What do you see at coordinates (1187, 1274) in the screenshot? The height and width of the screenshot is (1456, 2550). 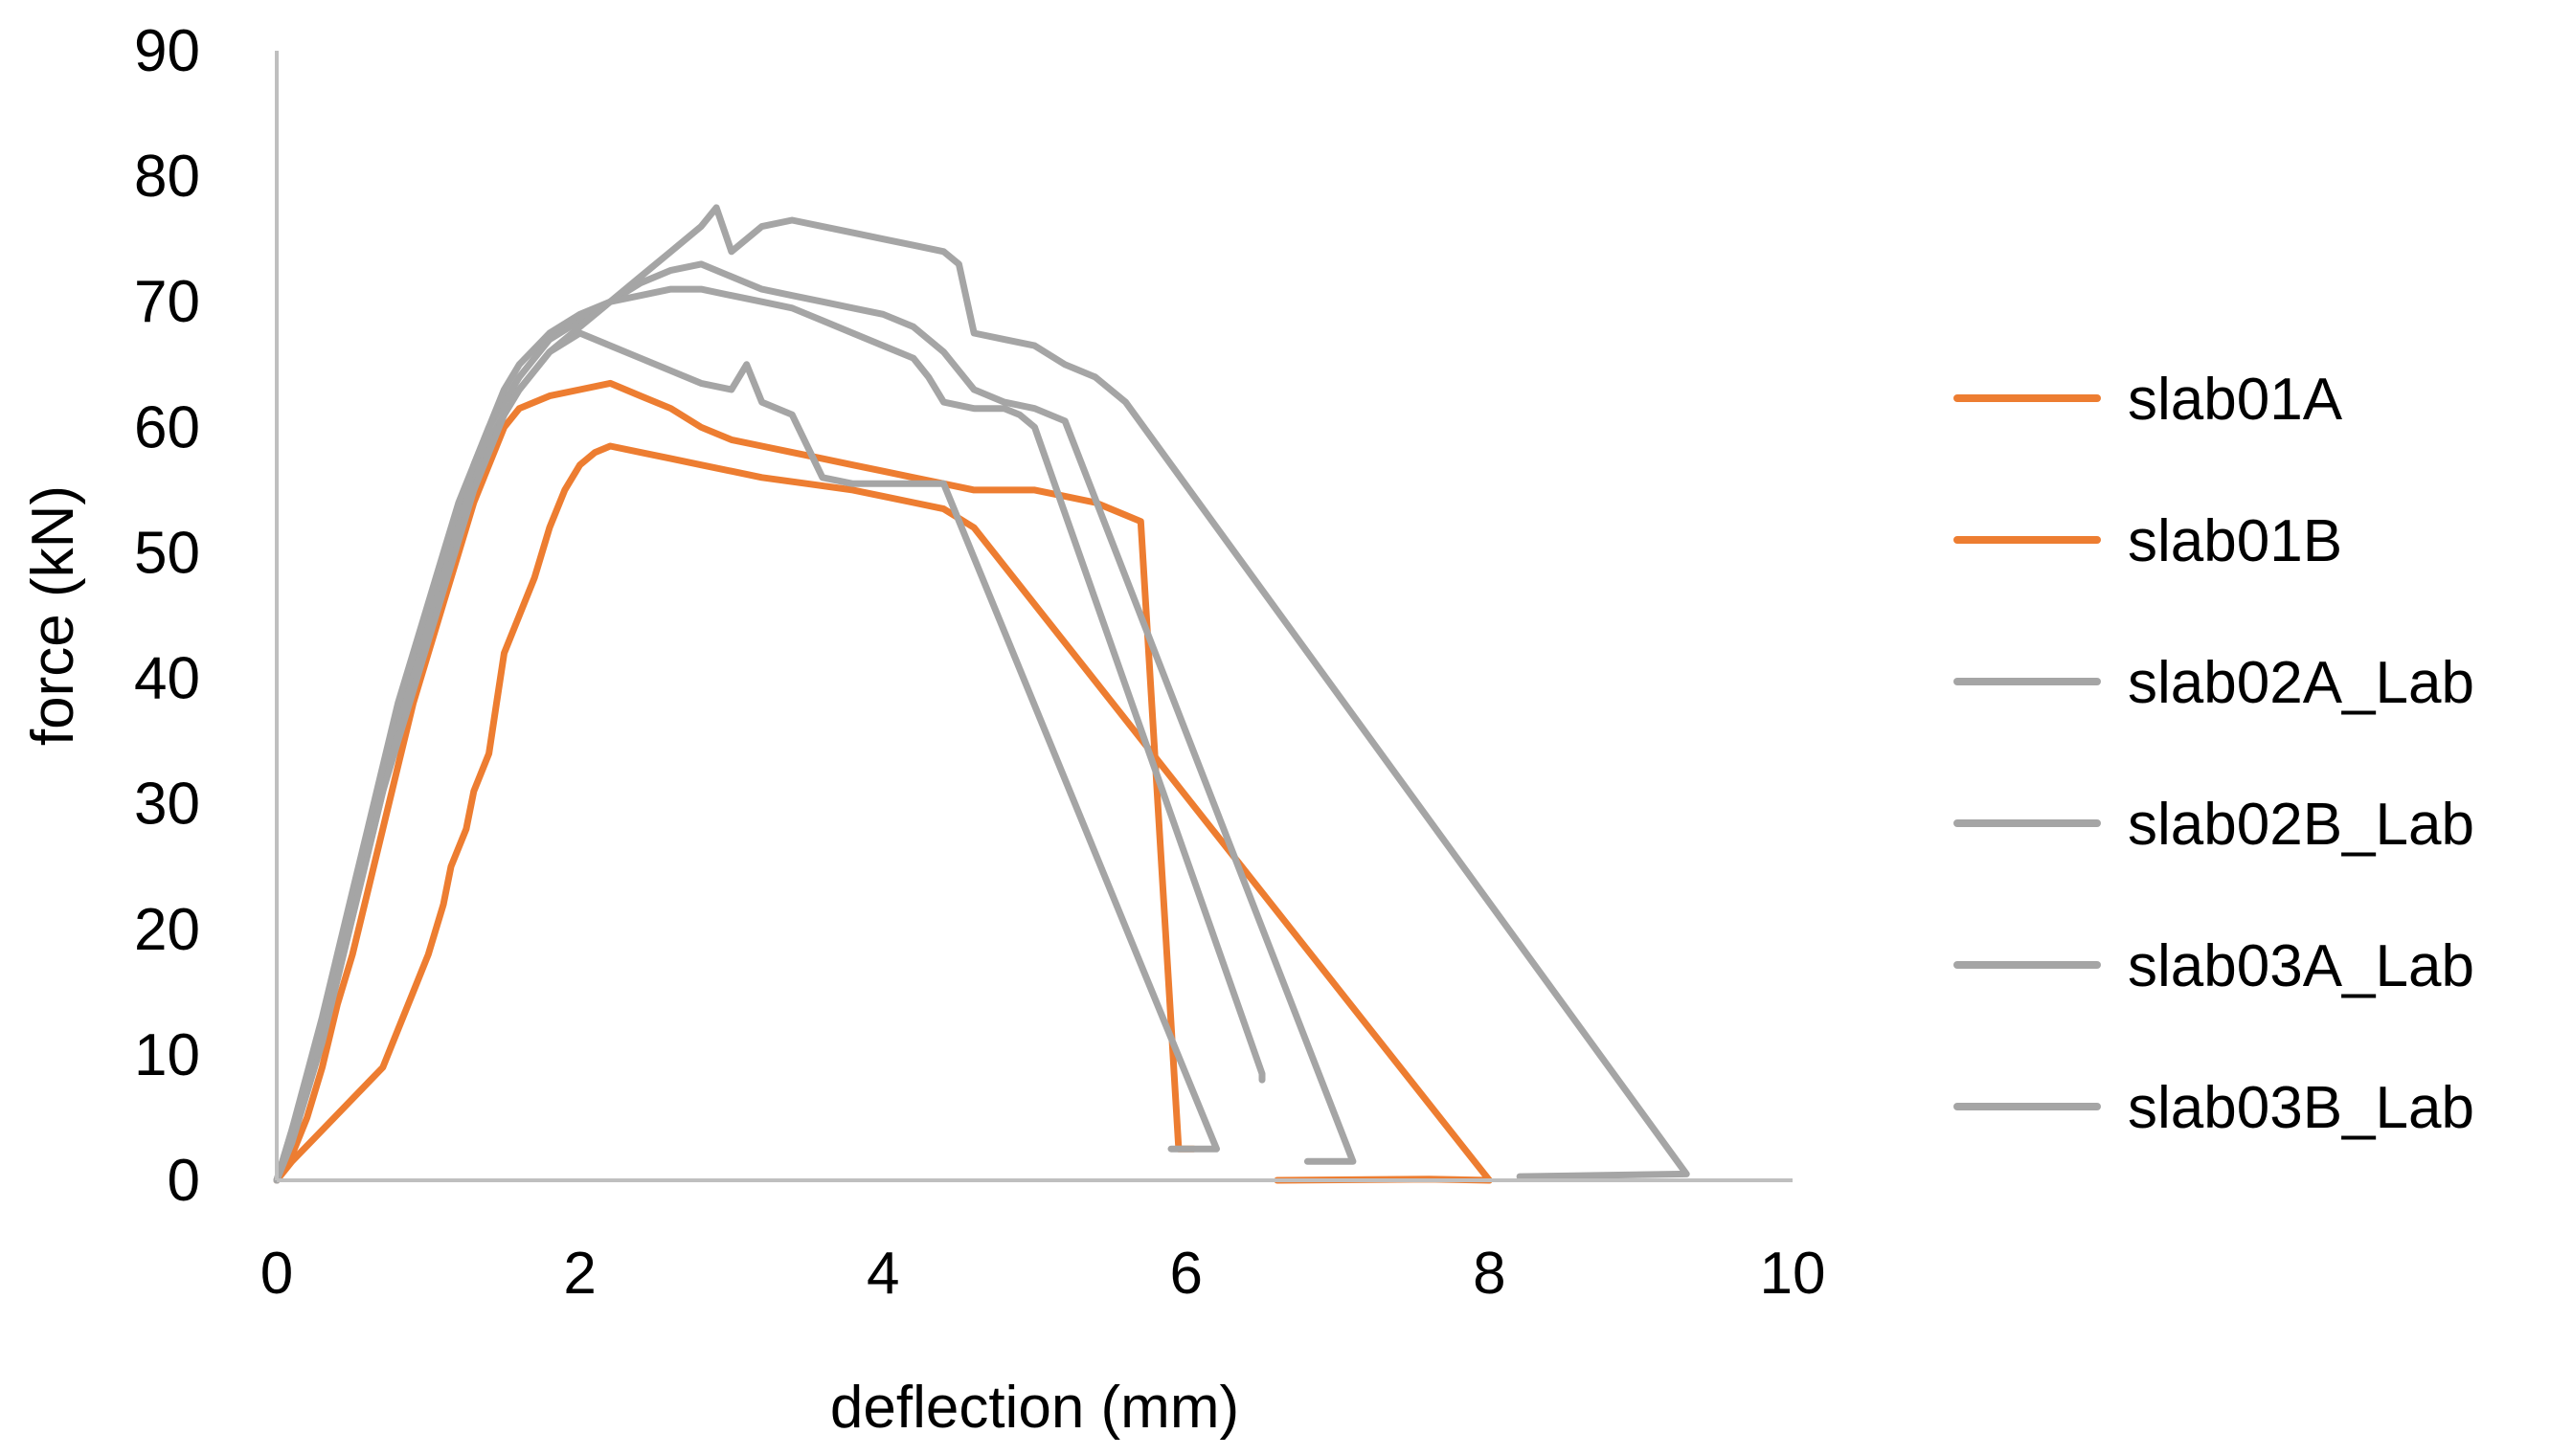 I see `x-tick-label: 6` at bounding box center [1187, 1274].